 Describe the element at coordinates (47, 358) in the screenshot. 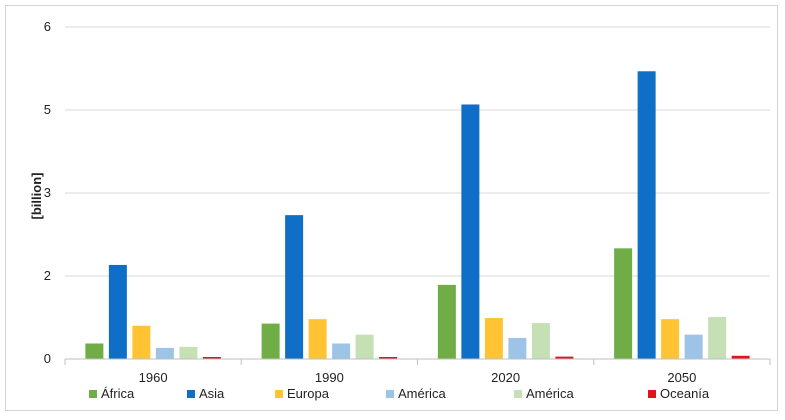

I see `y-tick-label: 0` at that location.